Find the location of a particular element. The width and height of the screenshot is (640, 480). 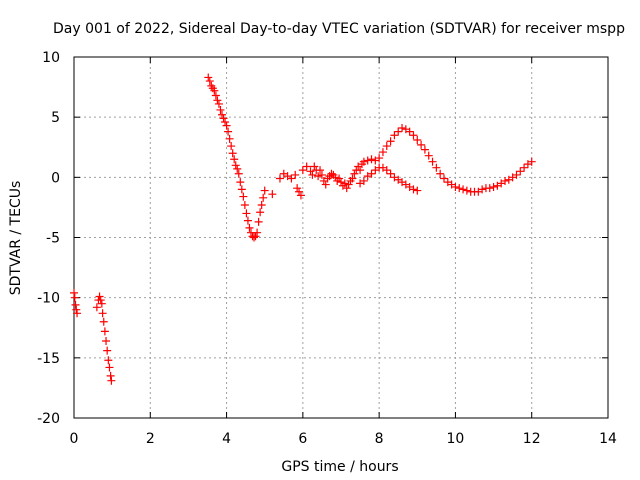

x-tick-label: 2 is located at coordinates (150, 439).